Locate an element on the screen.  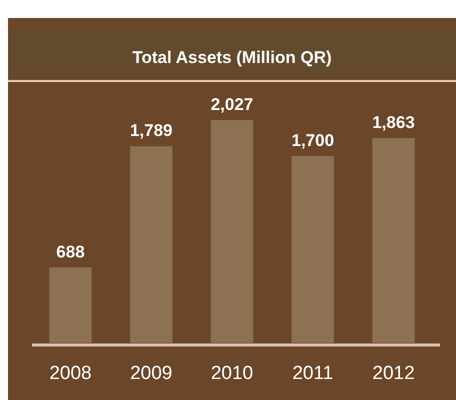
x-tick-label: 2009 is located at coordinates (151, 373).